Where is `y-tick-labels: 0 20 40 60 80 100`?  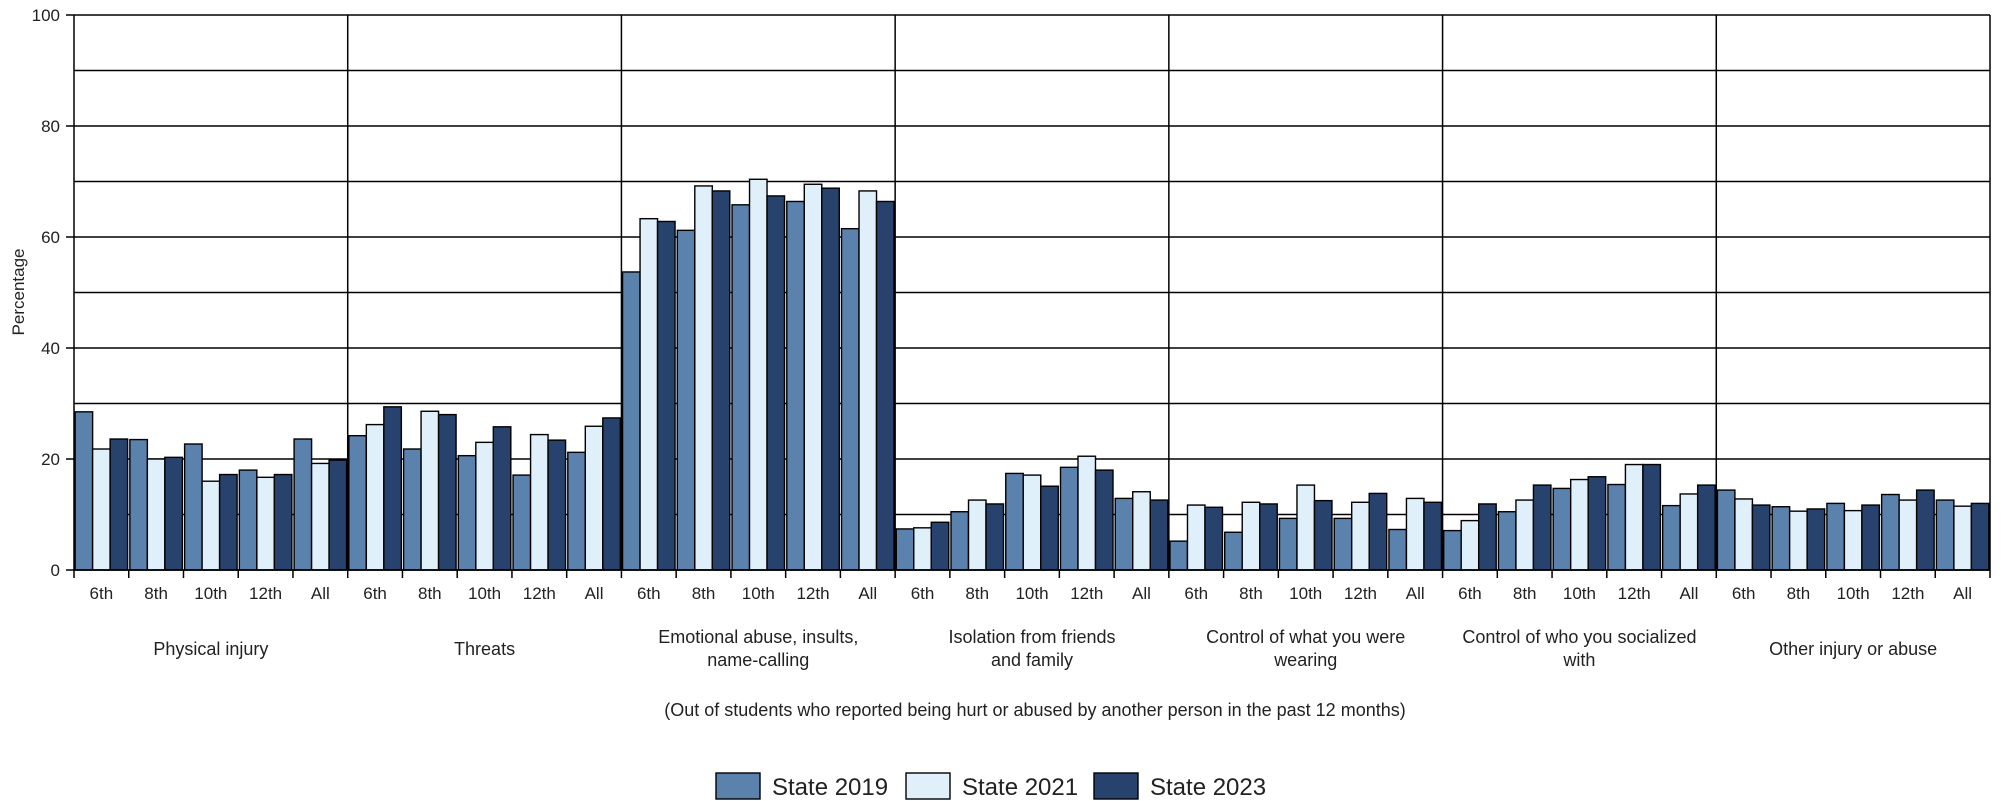
y-tick-labels: 0 20 40 60 80 100 is located at coordinates (53, 293).